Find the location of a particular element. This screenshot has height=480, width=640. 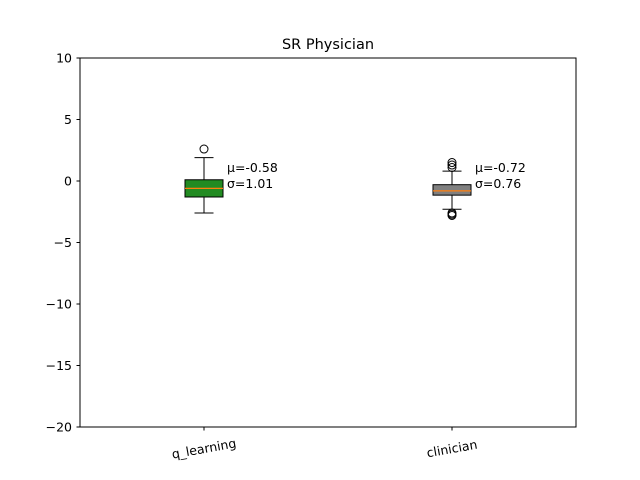

x-tick-label: clinician is located at coordinates (451, 449).